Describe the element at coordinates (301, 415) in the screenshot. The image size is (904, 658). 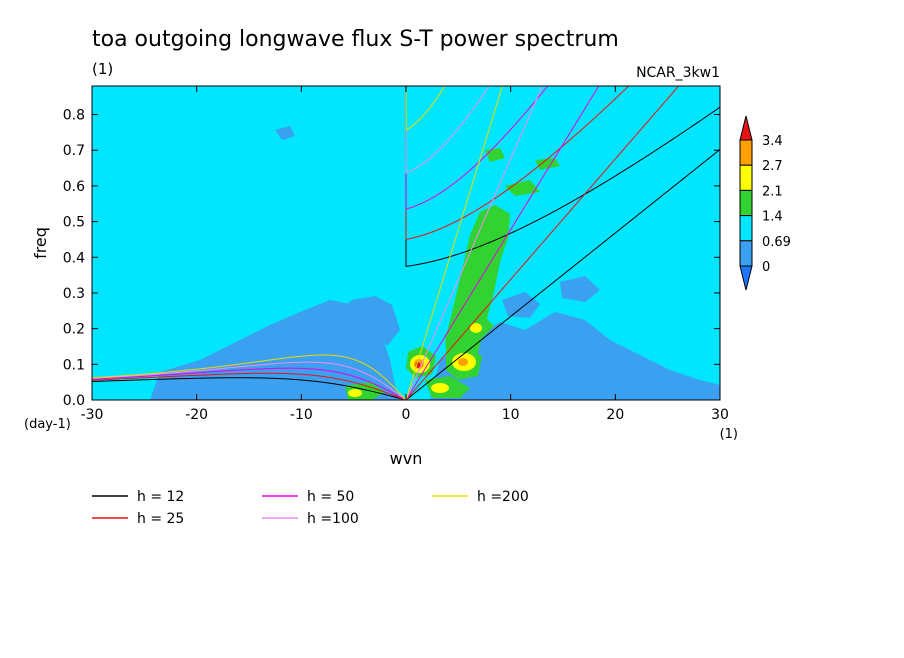
I see `x-tick-label: -10` at that location.